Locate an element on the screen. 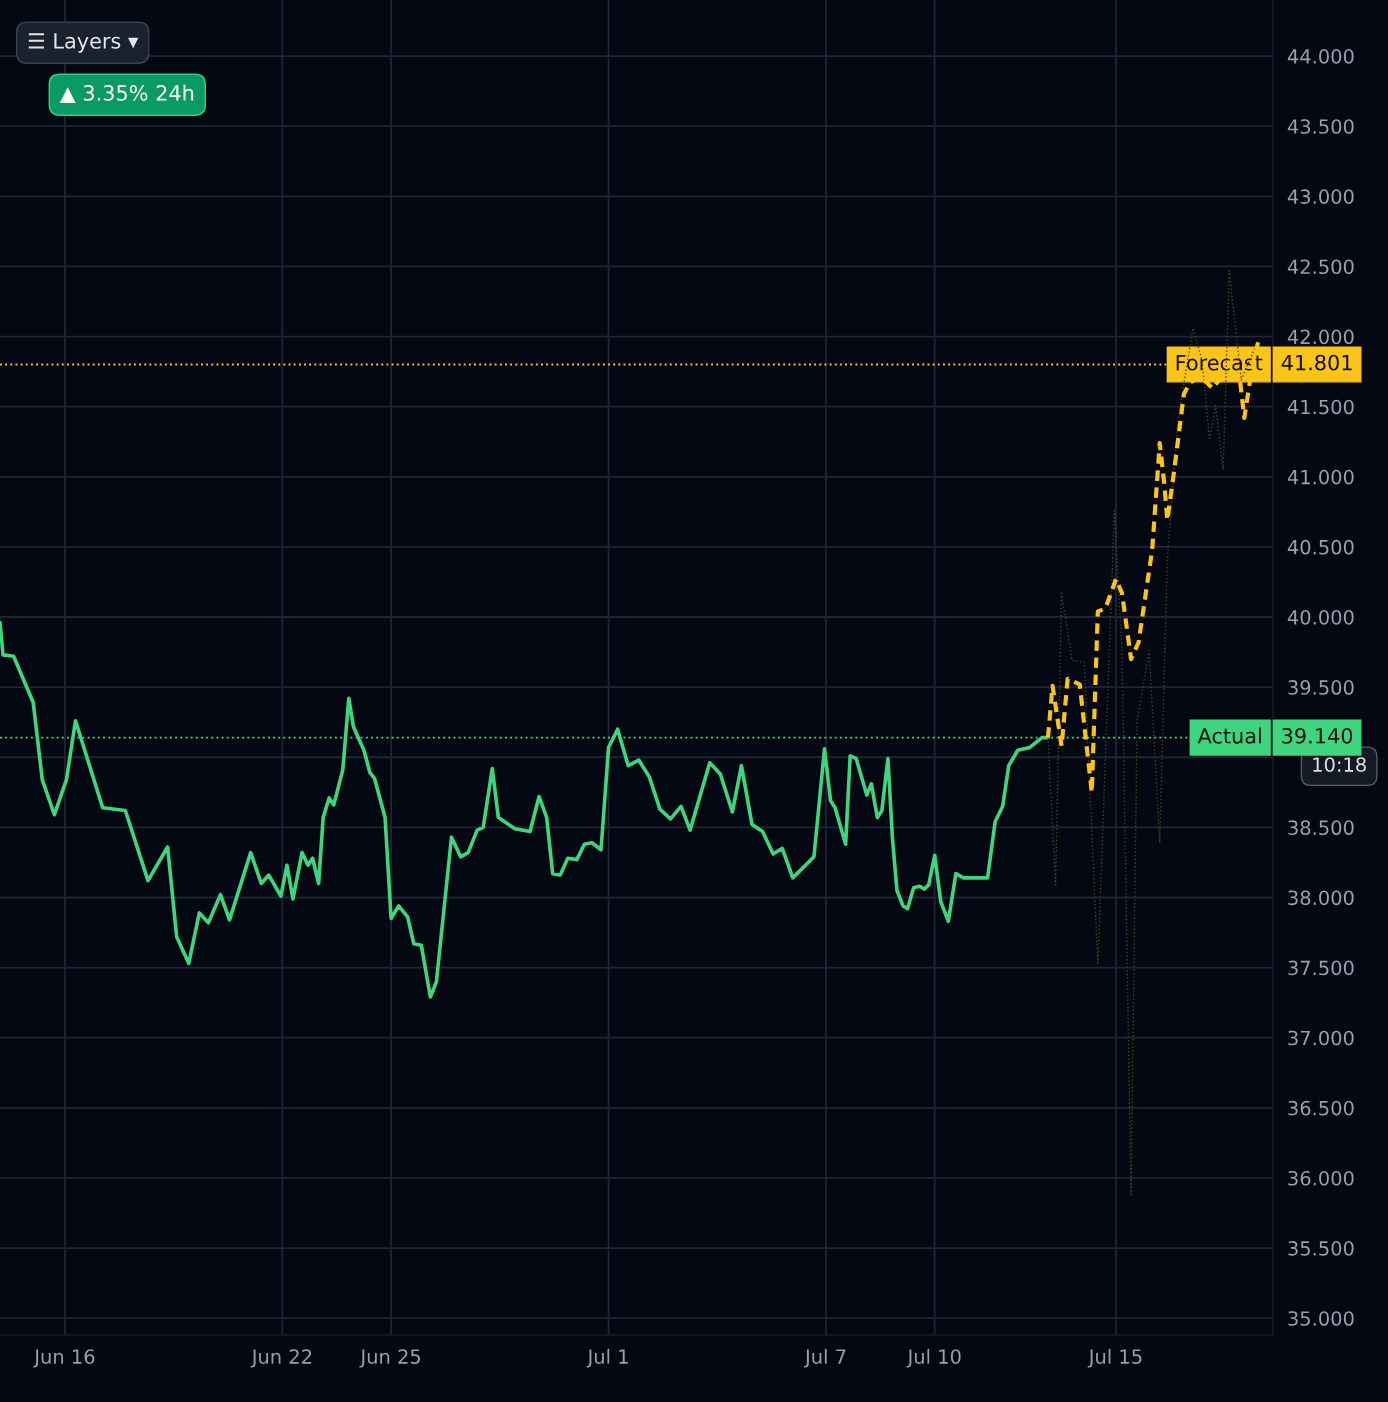 The width and height of the screenshot is (1388, 1402). y-tick-label: 38.000 is located at coordinates (1321, 898).